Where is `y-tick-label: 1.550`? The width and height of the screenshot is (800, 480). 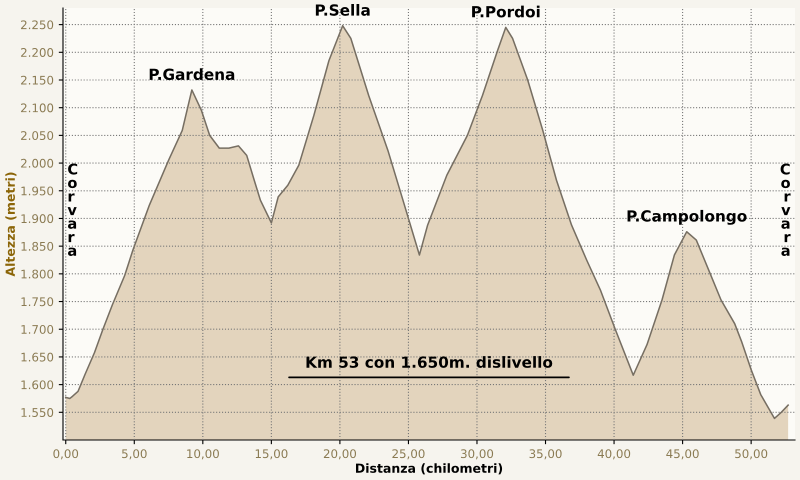
y-tick-label: 1.550 is located at coordinates (37, 412).